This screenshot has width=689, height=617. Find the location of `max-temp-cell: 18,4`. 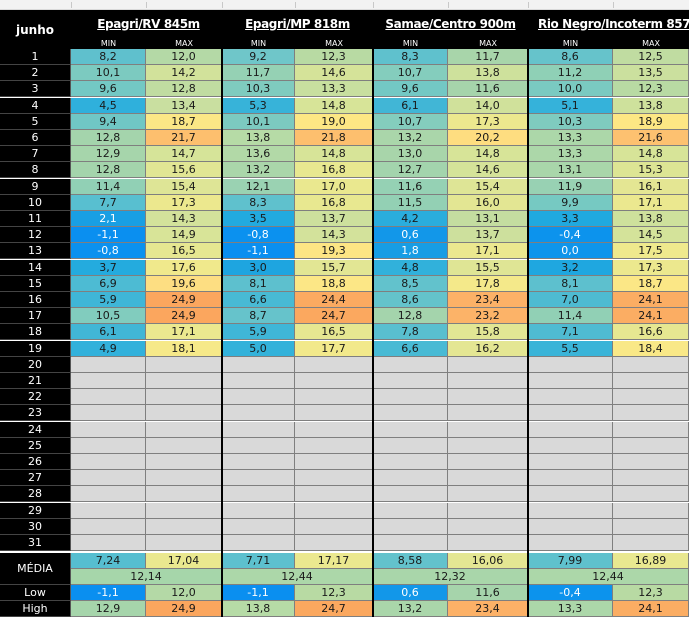

max-temp-cell: 18,4 is located at coordinates (651, 348).